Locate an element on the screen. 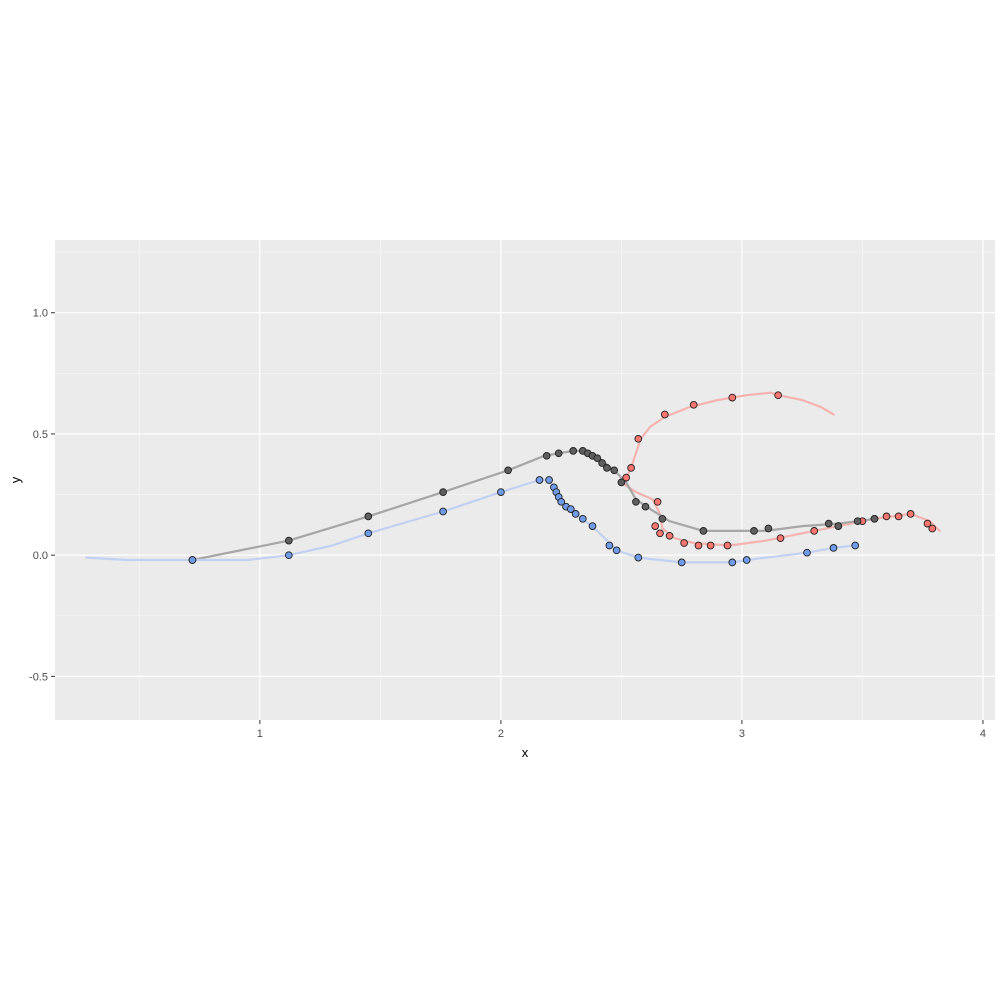  y-axis-title: y is located at coordinates (15, 479).